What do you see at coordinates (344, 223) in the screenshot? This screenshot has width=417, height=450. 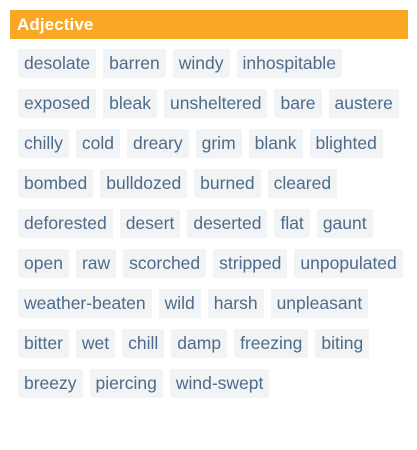 I see `word-tag: gaunt` at bounding box center [344, 223].